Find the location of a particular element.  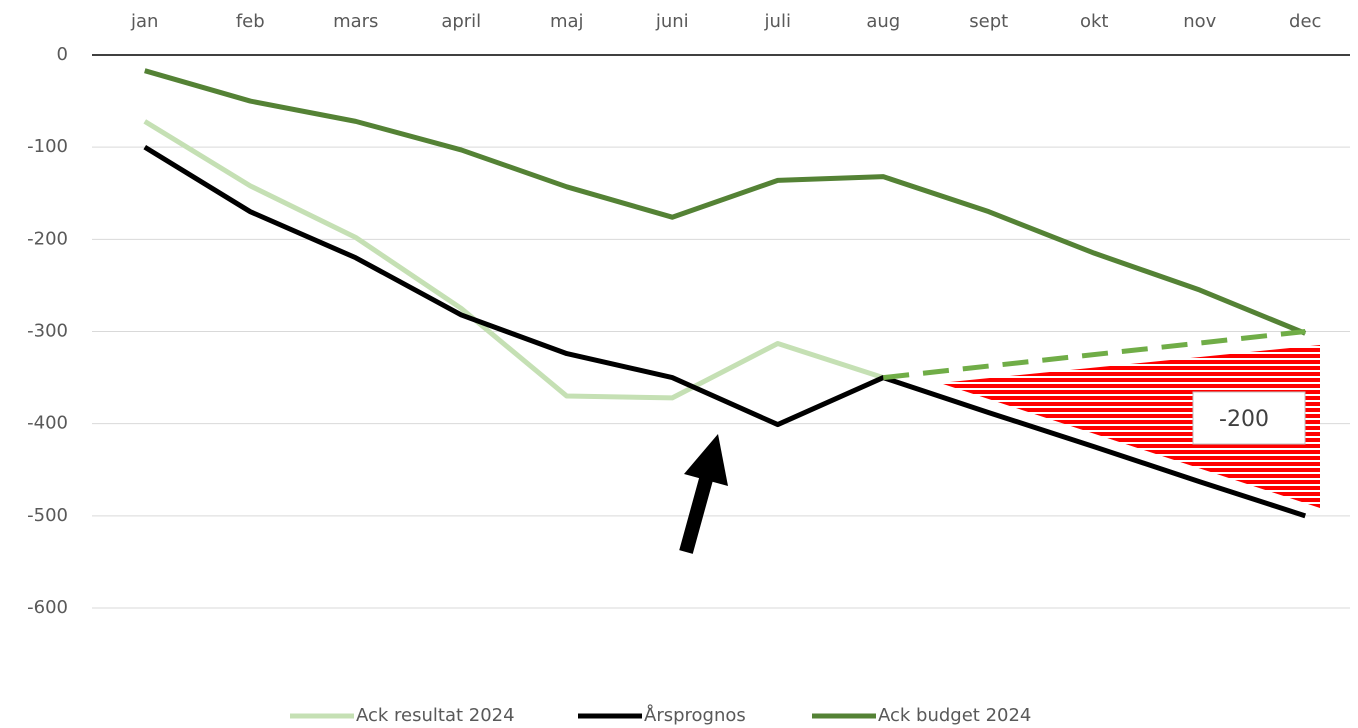

x-tick-label: april is located at coordinates (461, 21).